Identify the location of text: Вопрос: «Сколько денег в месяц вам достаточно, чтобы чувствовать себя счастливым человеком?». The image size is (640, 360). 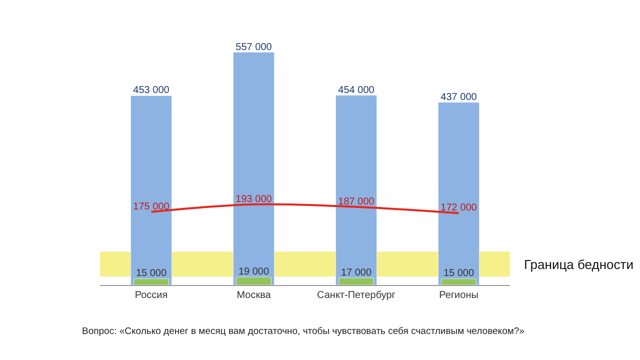
(303, 331).